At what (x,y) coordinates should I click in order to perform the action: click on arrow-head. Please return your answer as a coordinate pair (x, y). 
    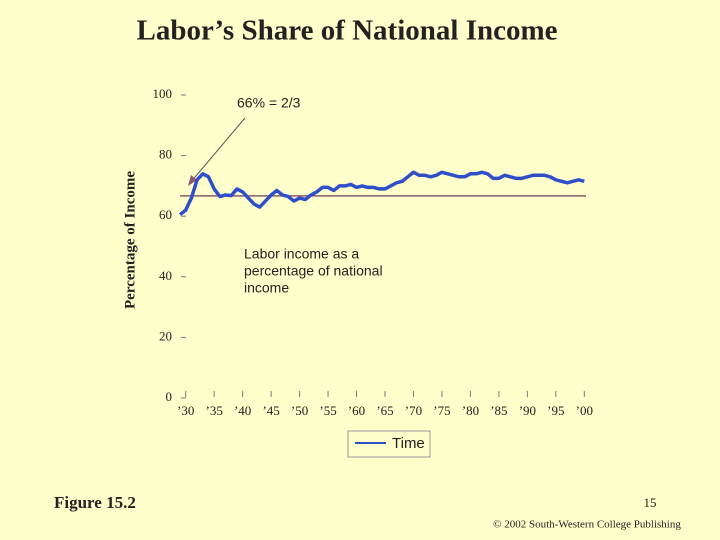
    Looking at the image, I should click on (192, 180).